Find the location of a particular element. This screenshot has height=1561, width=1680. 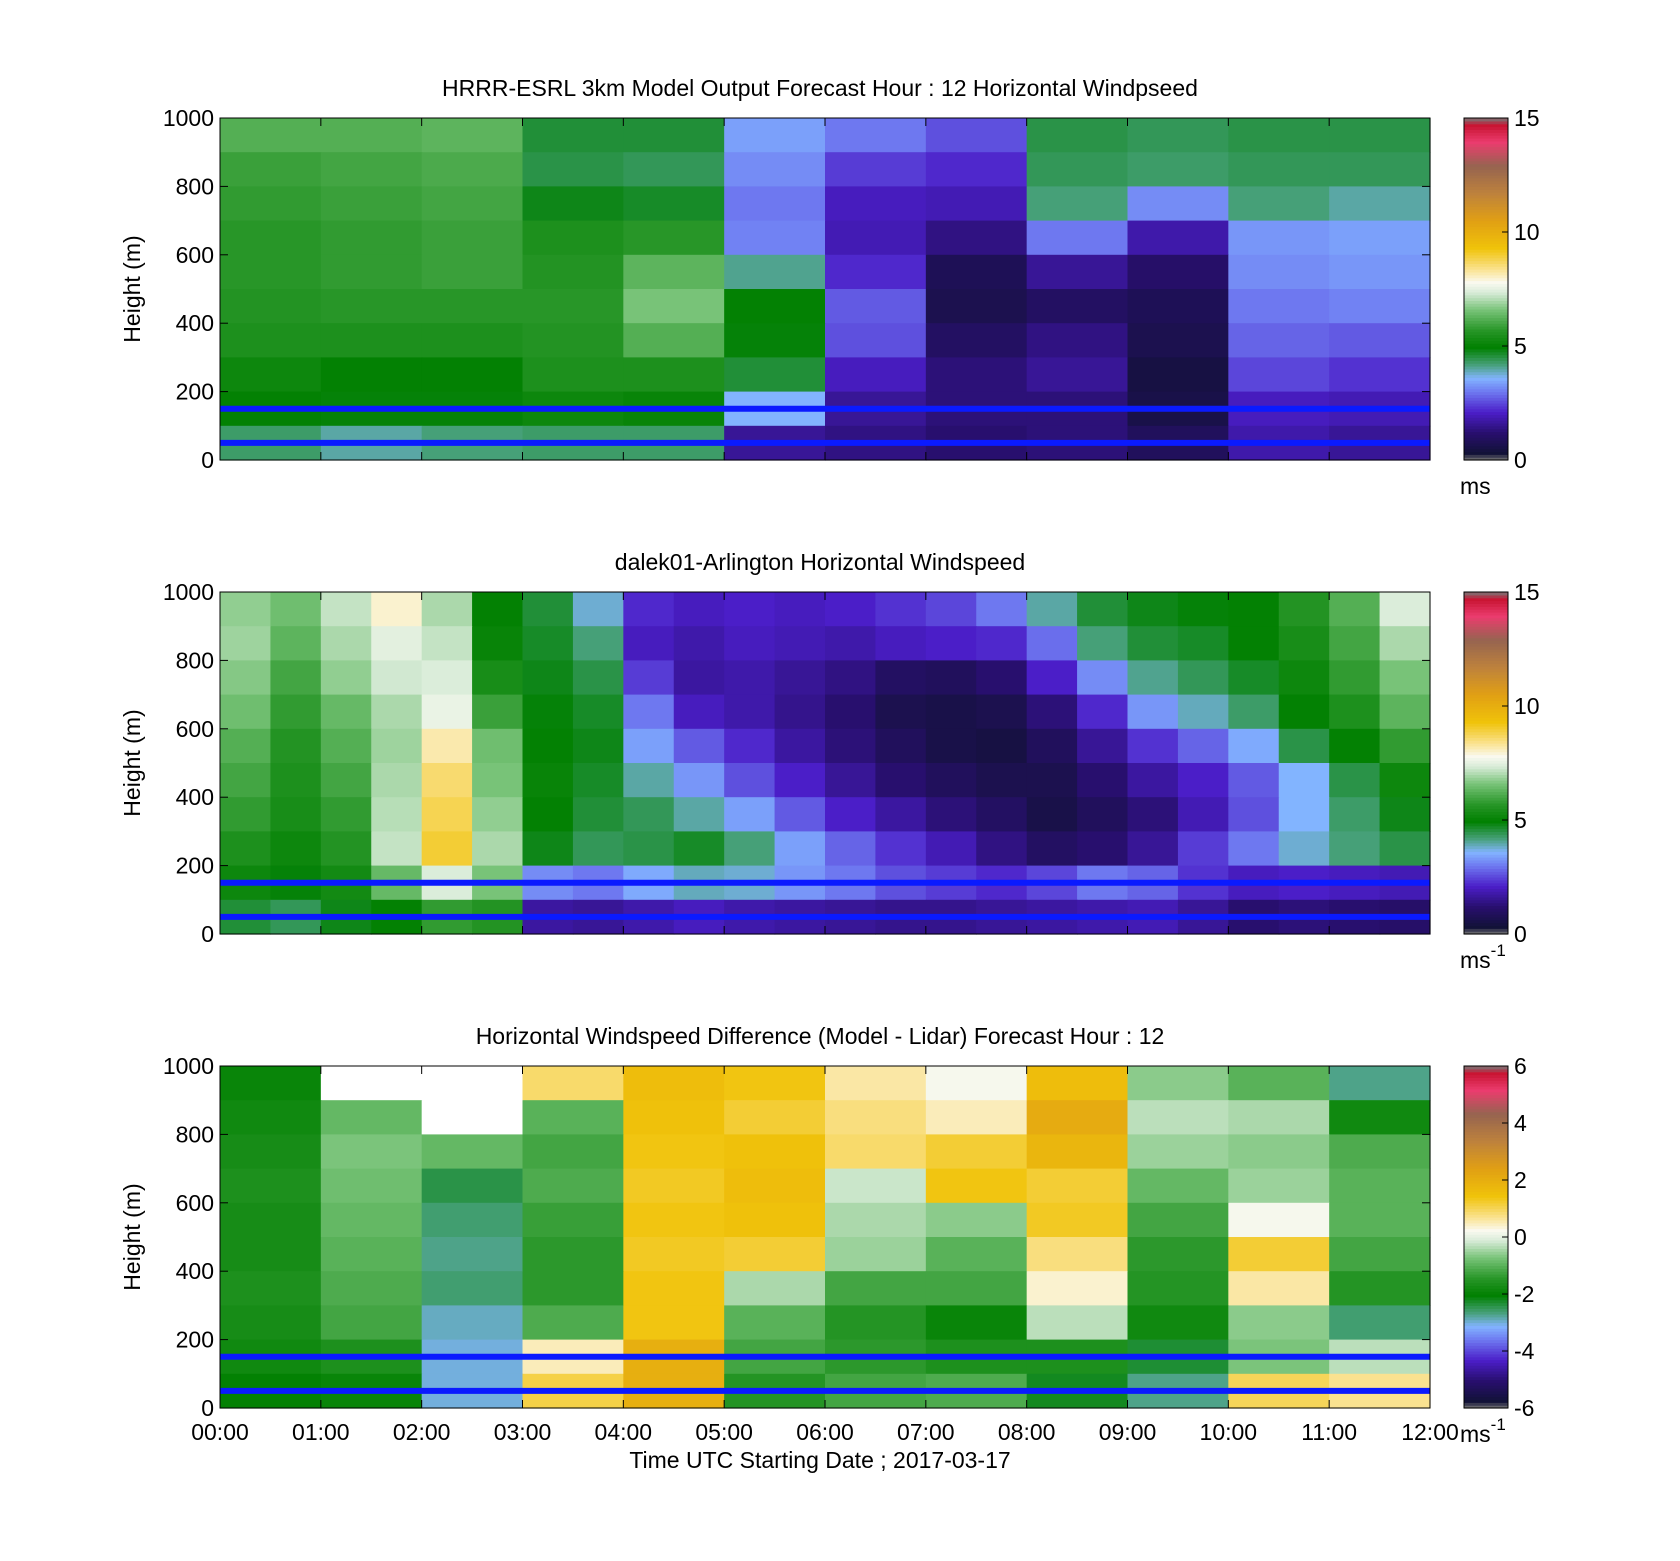

colorbar: 0 5 10 15 ms is located at coordinates (1500, 302).